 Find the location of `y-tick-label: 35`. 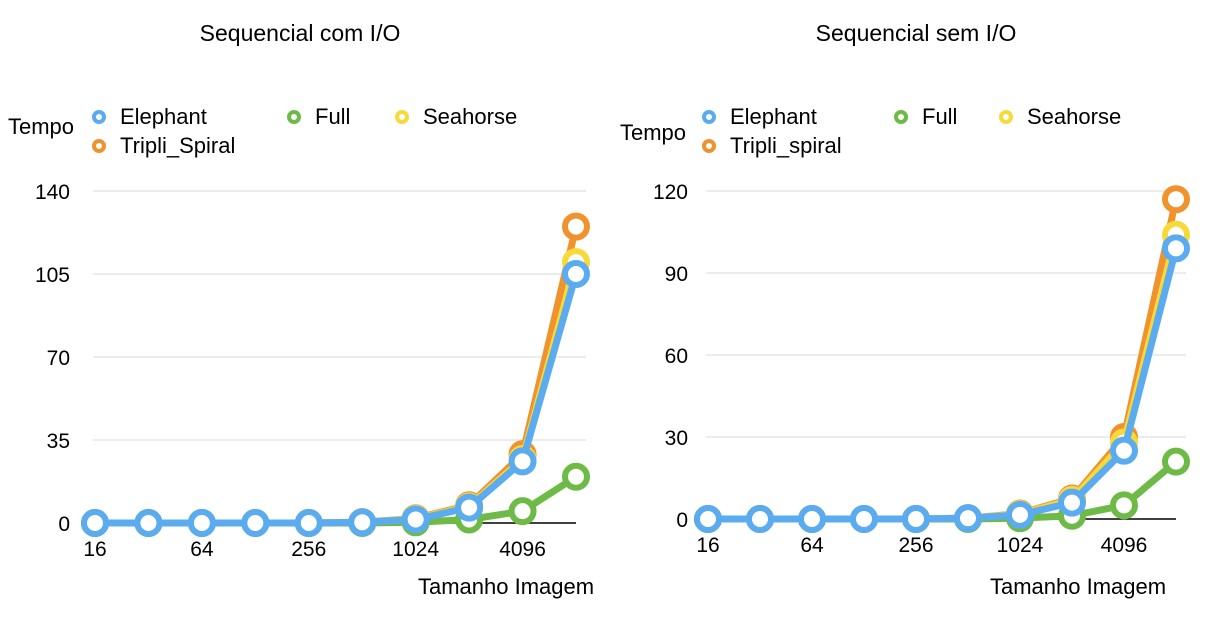

y-tick-label: 35 is located at coordinates (58, 441).